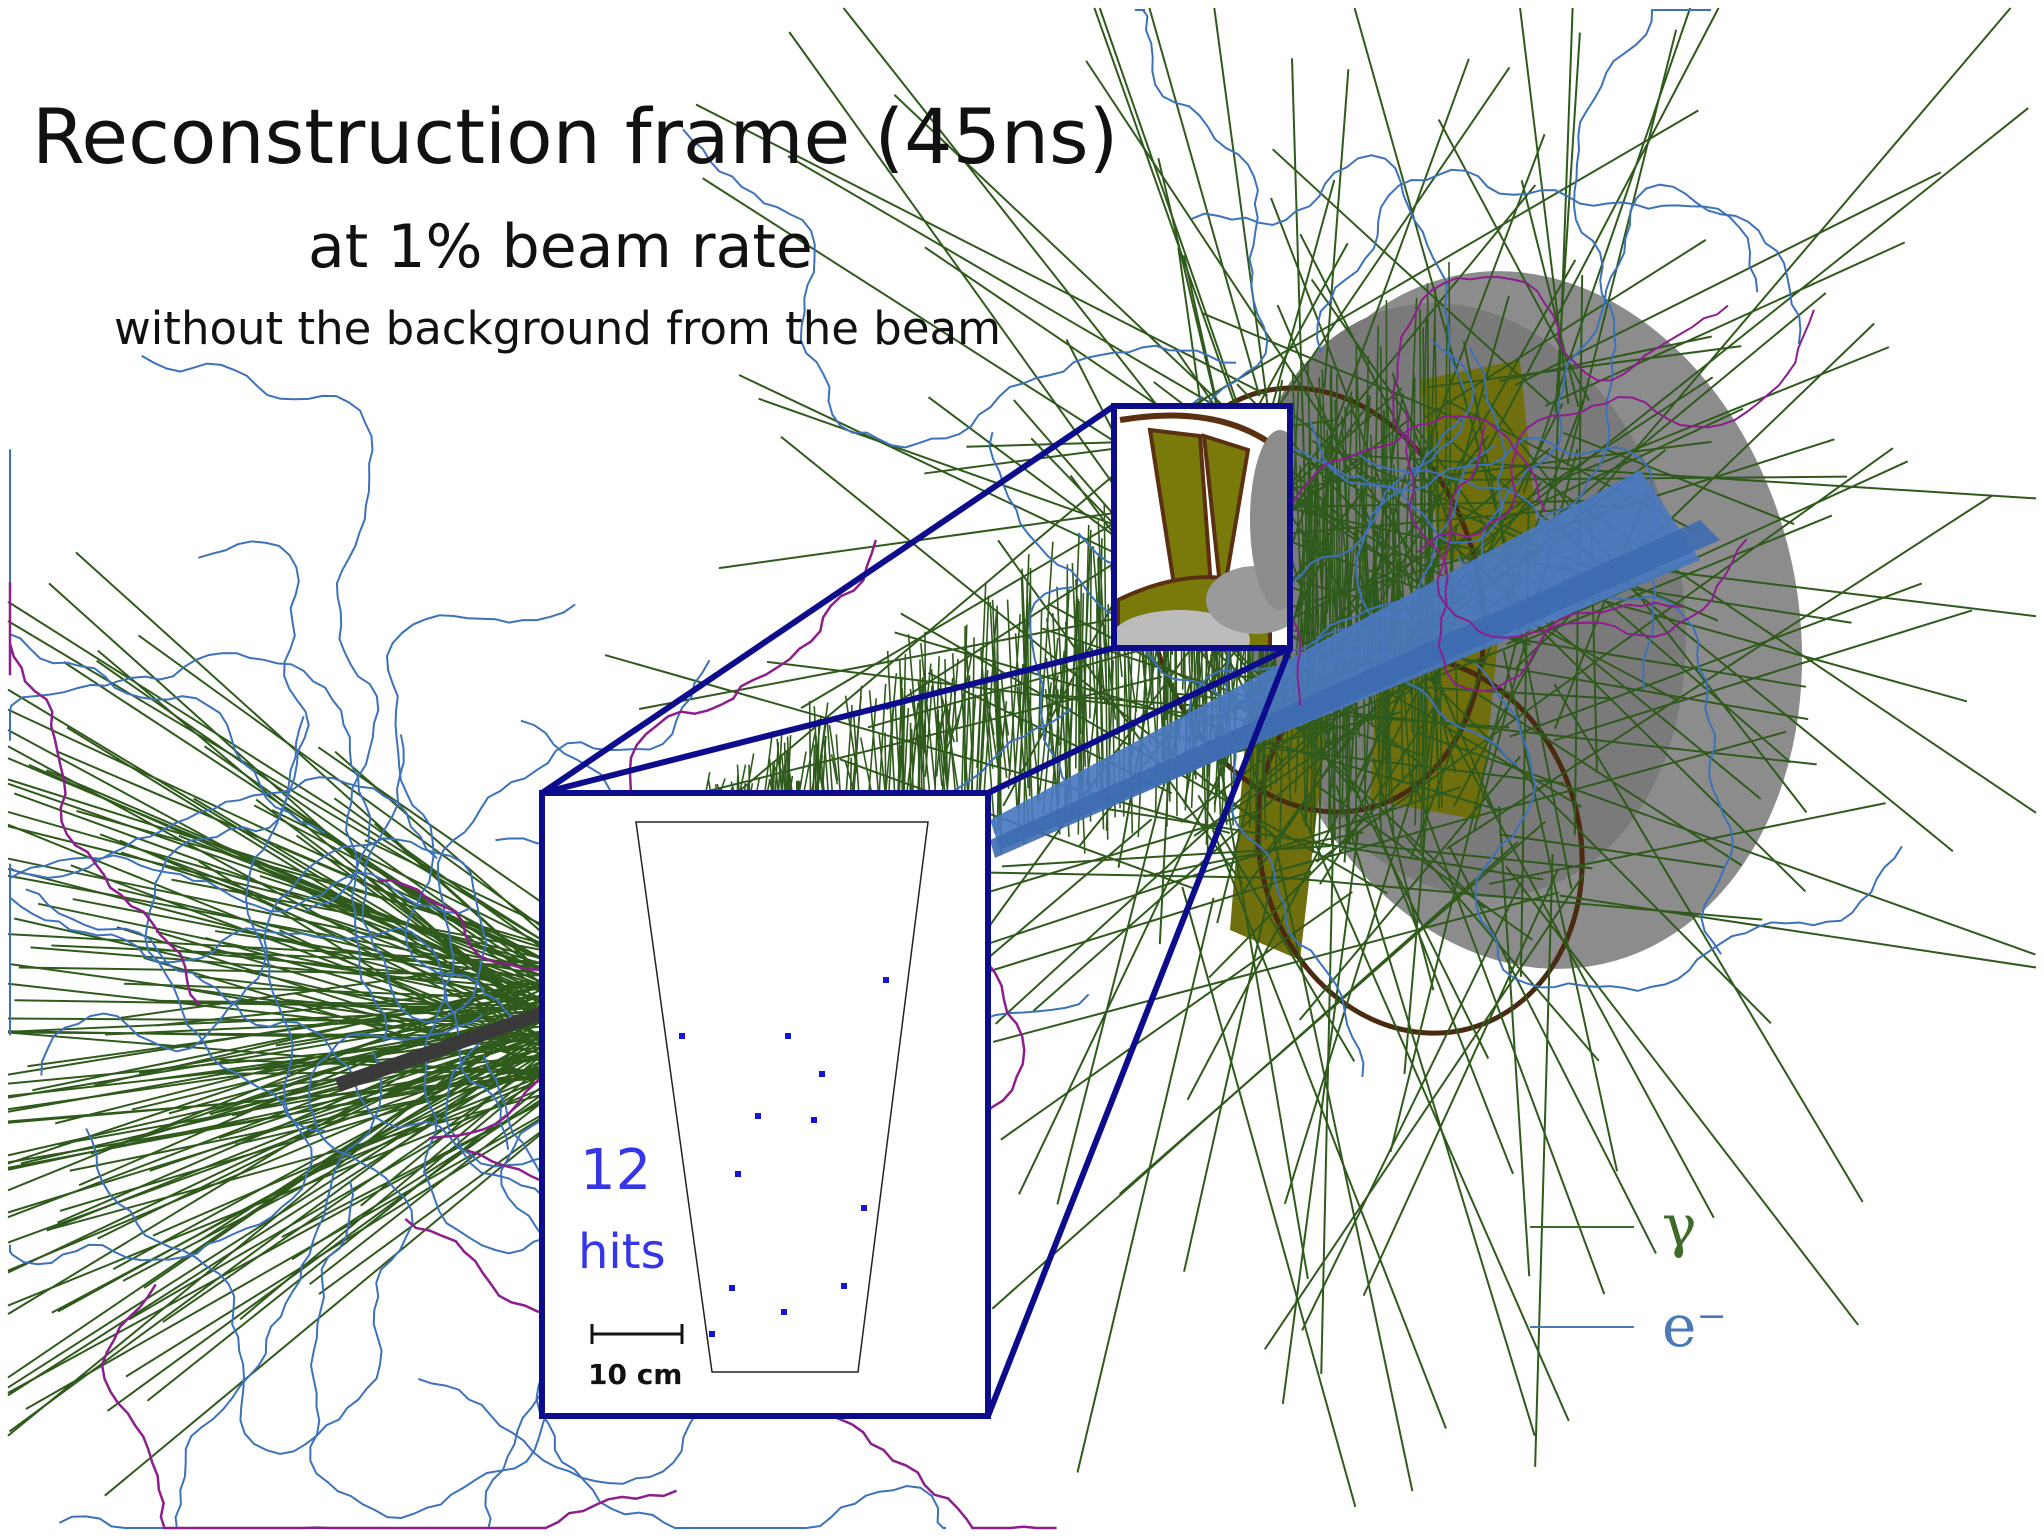 This screenshot has height=1538, width=2044. What do you see at coordinates (1202, 527) in the screenshot?
I see `zoom-source-box` at bounding box center [1202, 527].